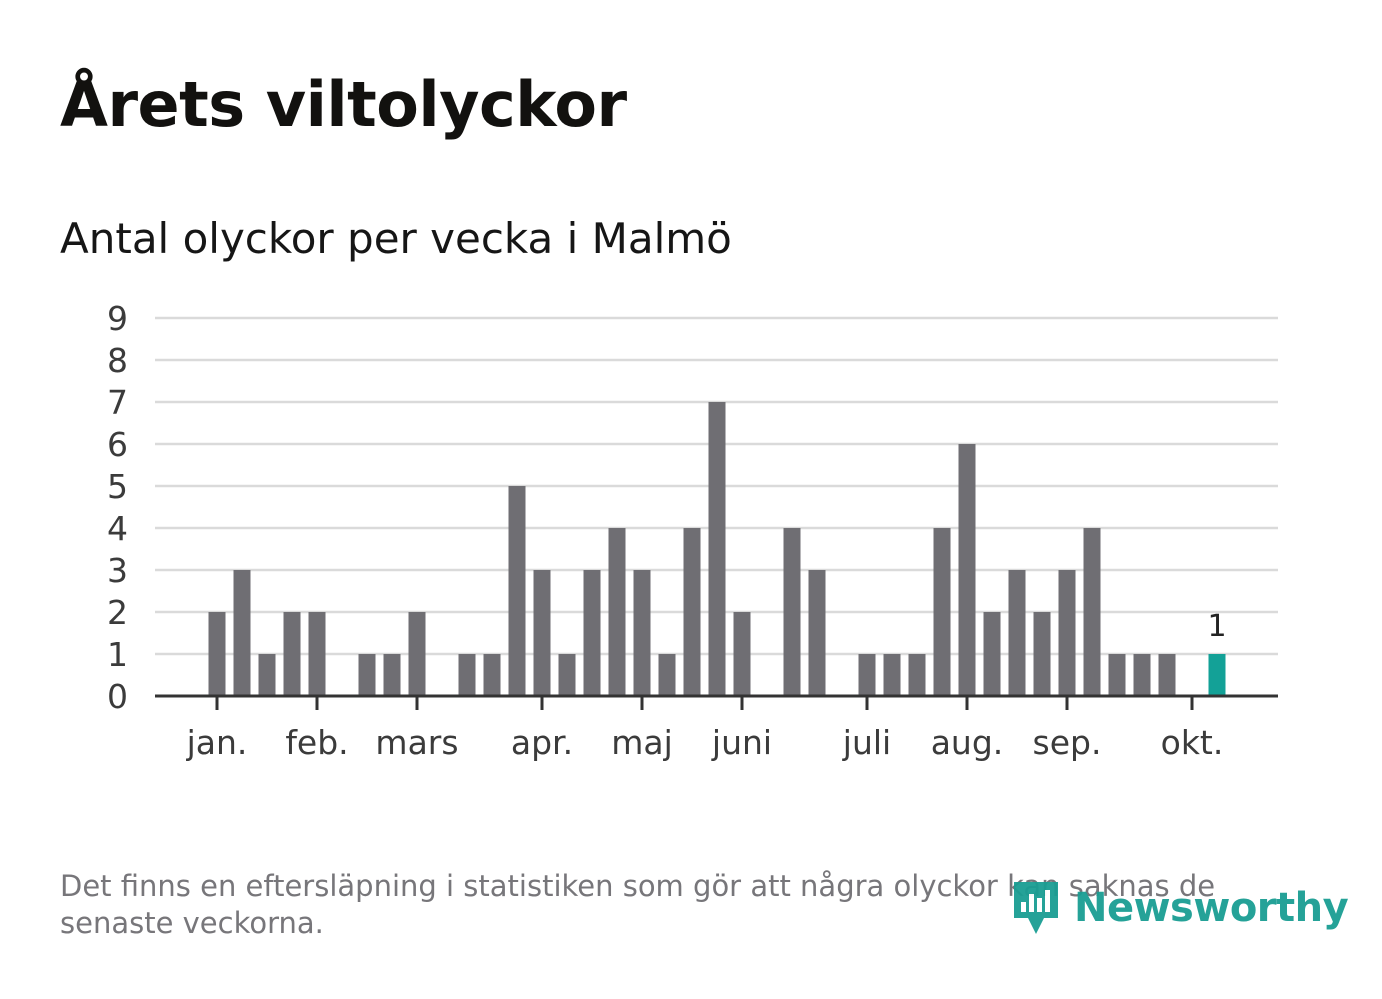 The height and width of the screenshot is (999, 1382). I want to click on newsworthy-logo-icon, so click(1036, 908).